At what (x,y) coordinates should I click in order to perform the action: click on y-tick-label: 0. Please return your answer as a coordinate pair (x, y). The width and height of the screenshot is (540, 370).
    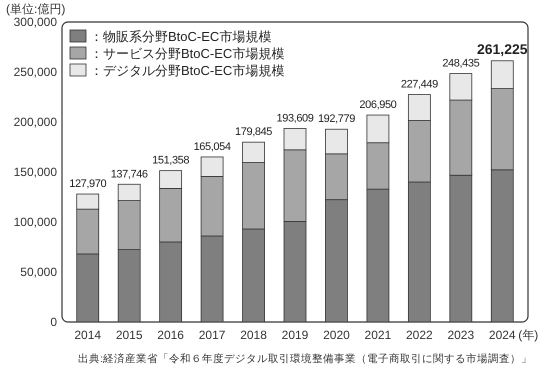
    Looking at the image, I should click on (54, 322).